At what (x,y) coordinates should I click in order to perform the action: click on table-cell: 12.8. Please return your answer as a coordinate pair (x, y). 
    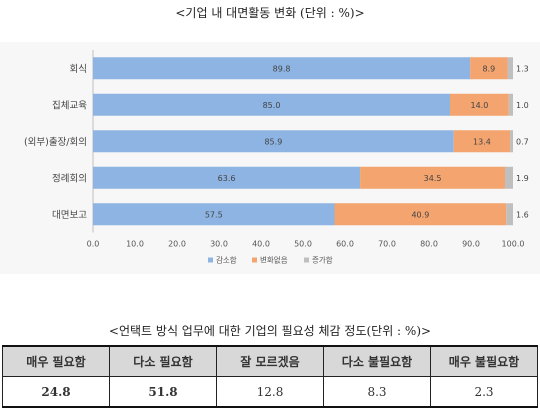
    Looking at the image, I should click on (270, 392).